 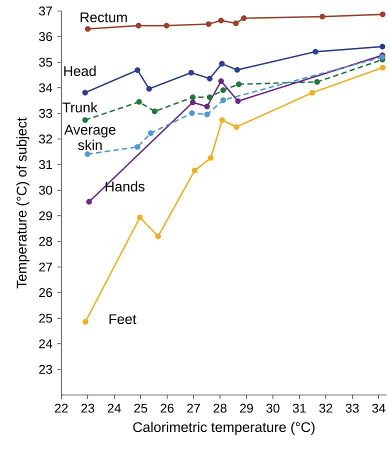 What do you see at coordinates (141, 408) in the screenshot?
I see `x-tick-label: 25` at bounding box center [141, 408].